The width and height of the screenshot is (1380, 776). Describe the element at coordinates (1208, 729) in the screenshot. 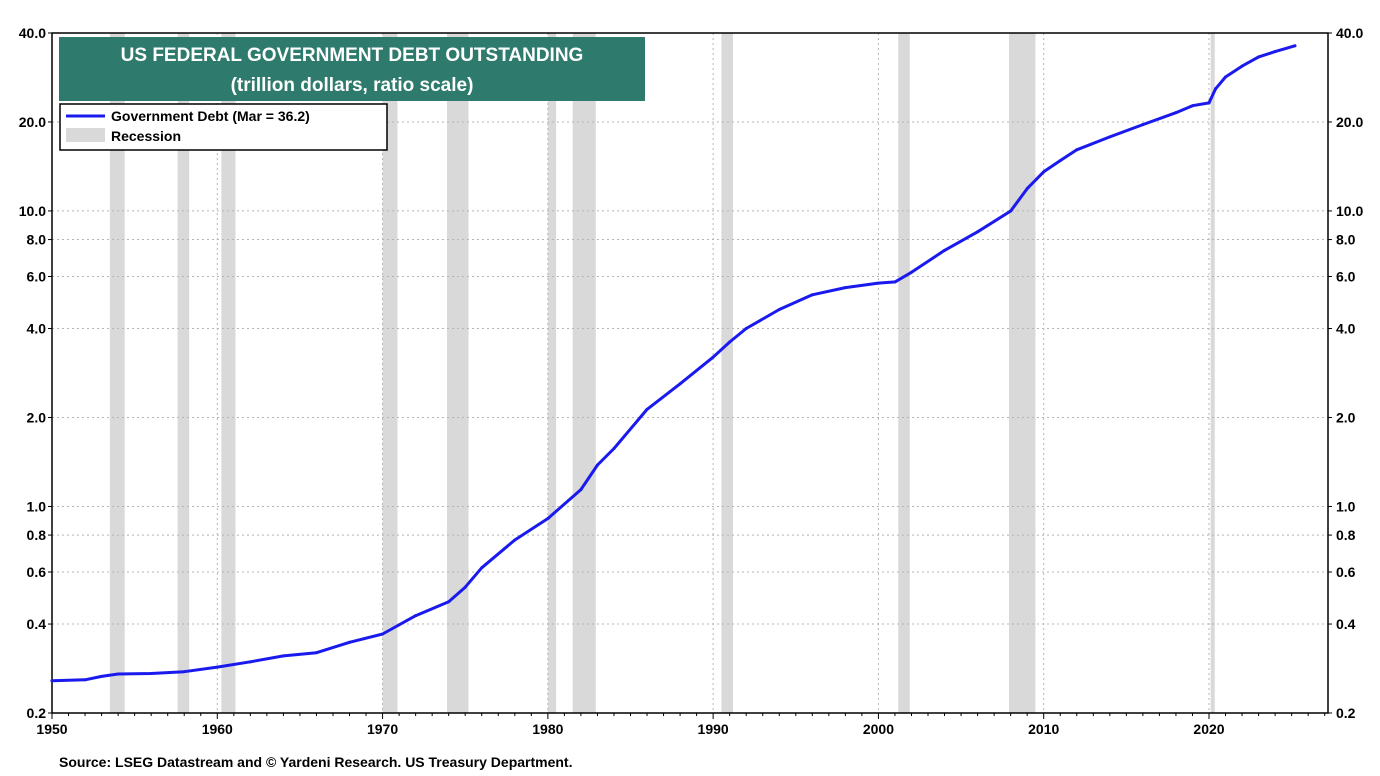

I see `x-tick-label: 2020` at that location.